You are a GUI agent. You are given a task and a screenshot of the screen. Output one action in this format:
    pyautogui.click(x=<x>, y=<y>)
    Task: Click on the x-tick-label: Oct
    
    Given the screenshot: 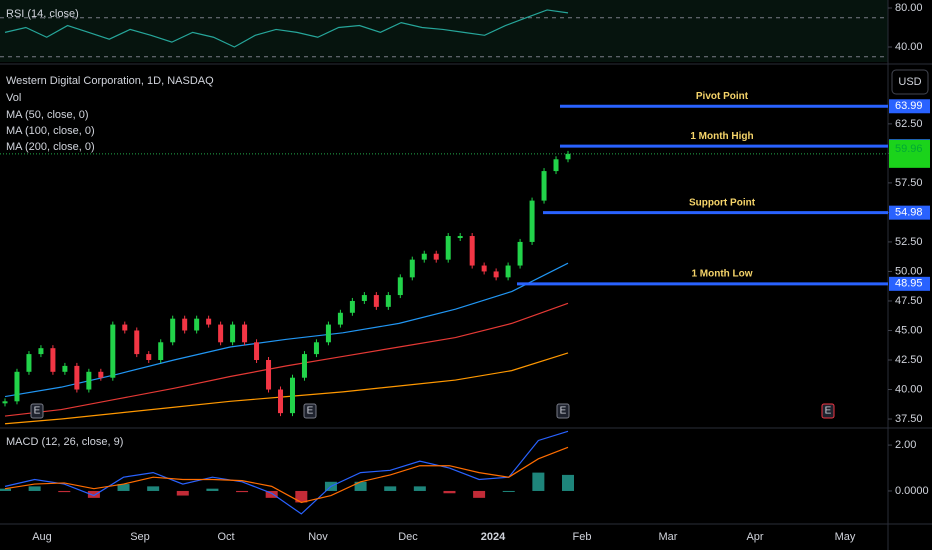 What is the action you would take?
    pyautogui.click(x=225, y=537)
    